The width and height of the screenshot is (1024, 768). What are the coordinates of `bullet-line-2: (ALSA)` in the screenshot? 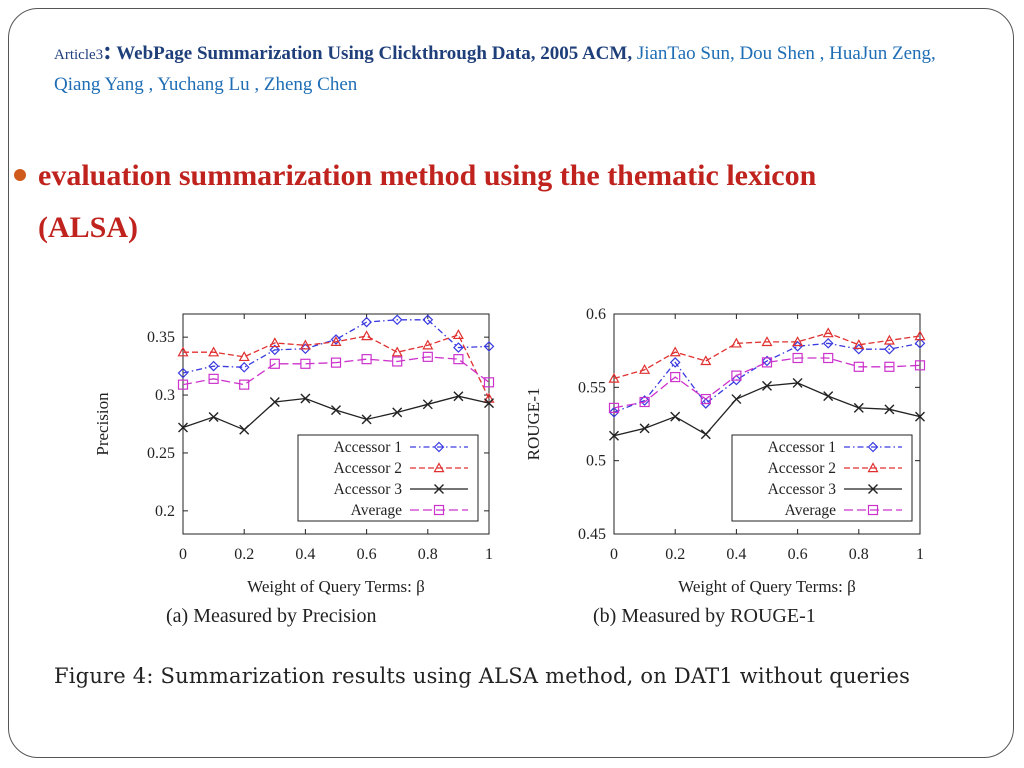 It's located at (88, 227).